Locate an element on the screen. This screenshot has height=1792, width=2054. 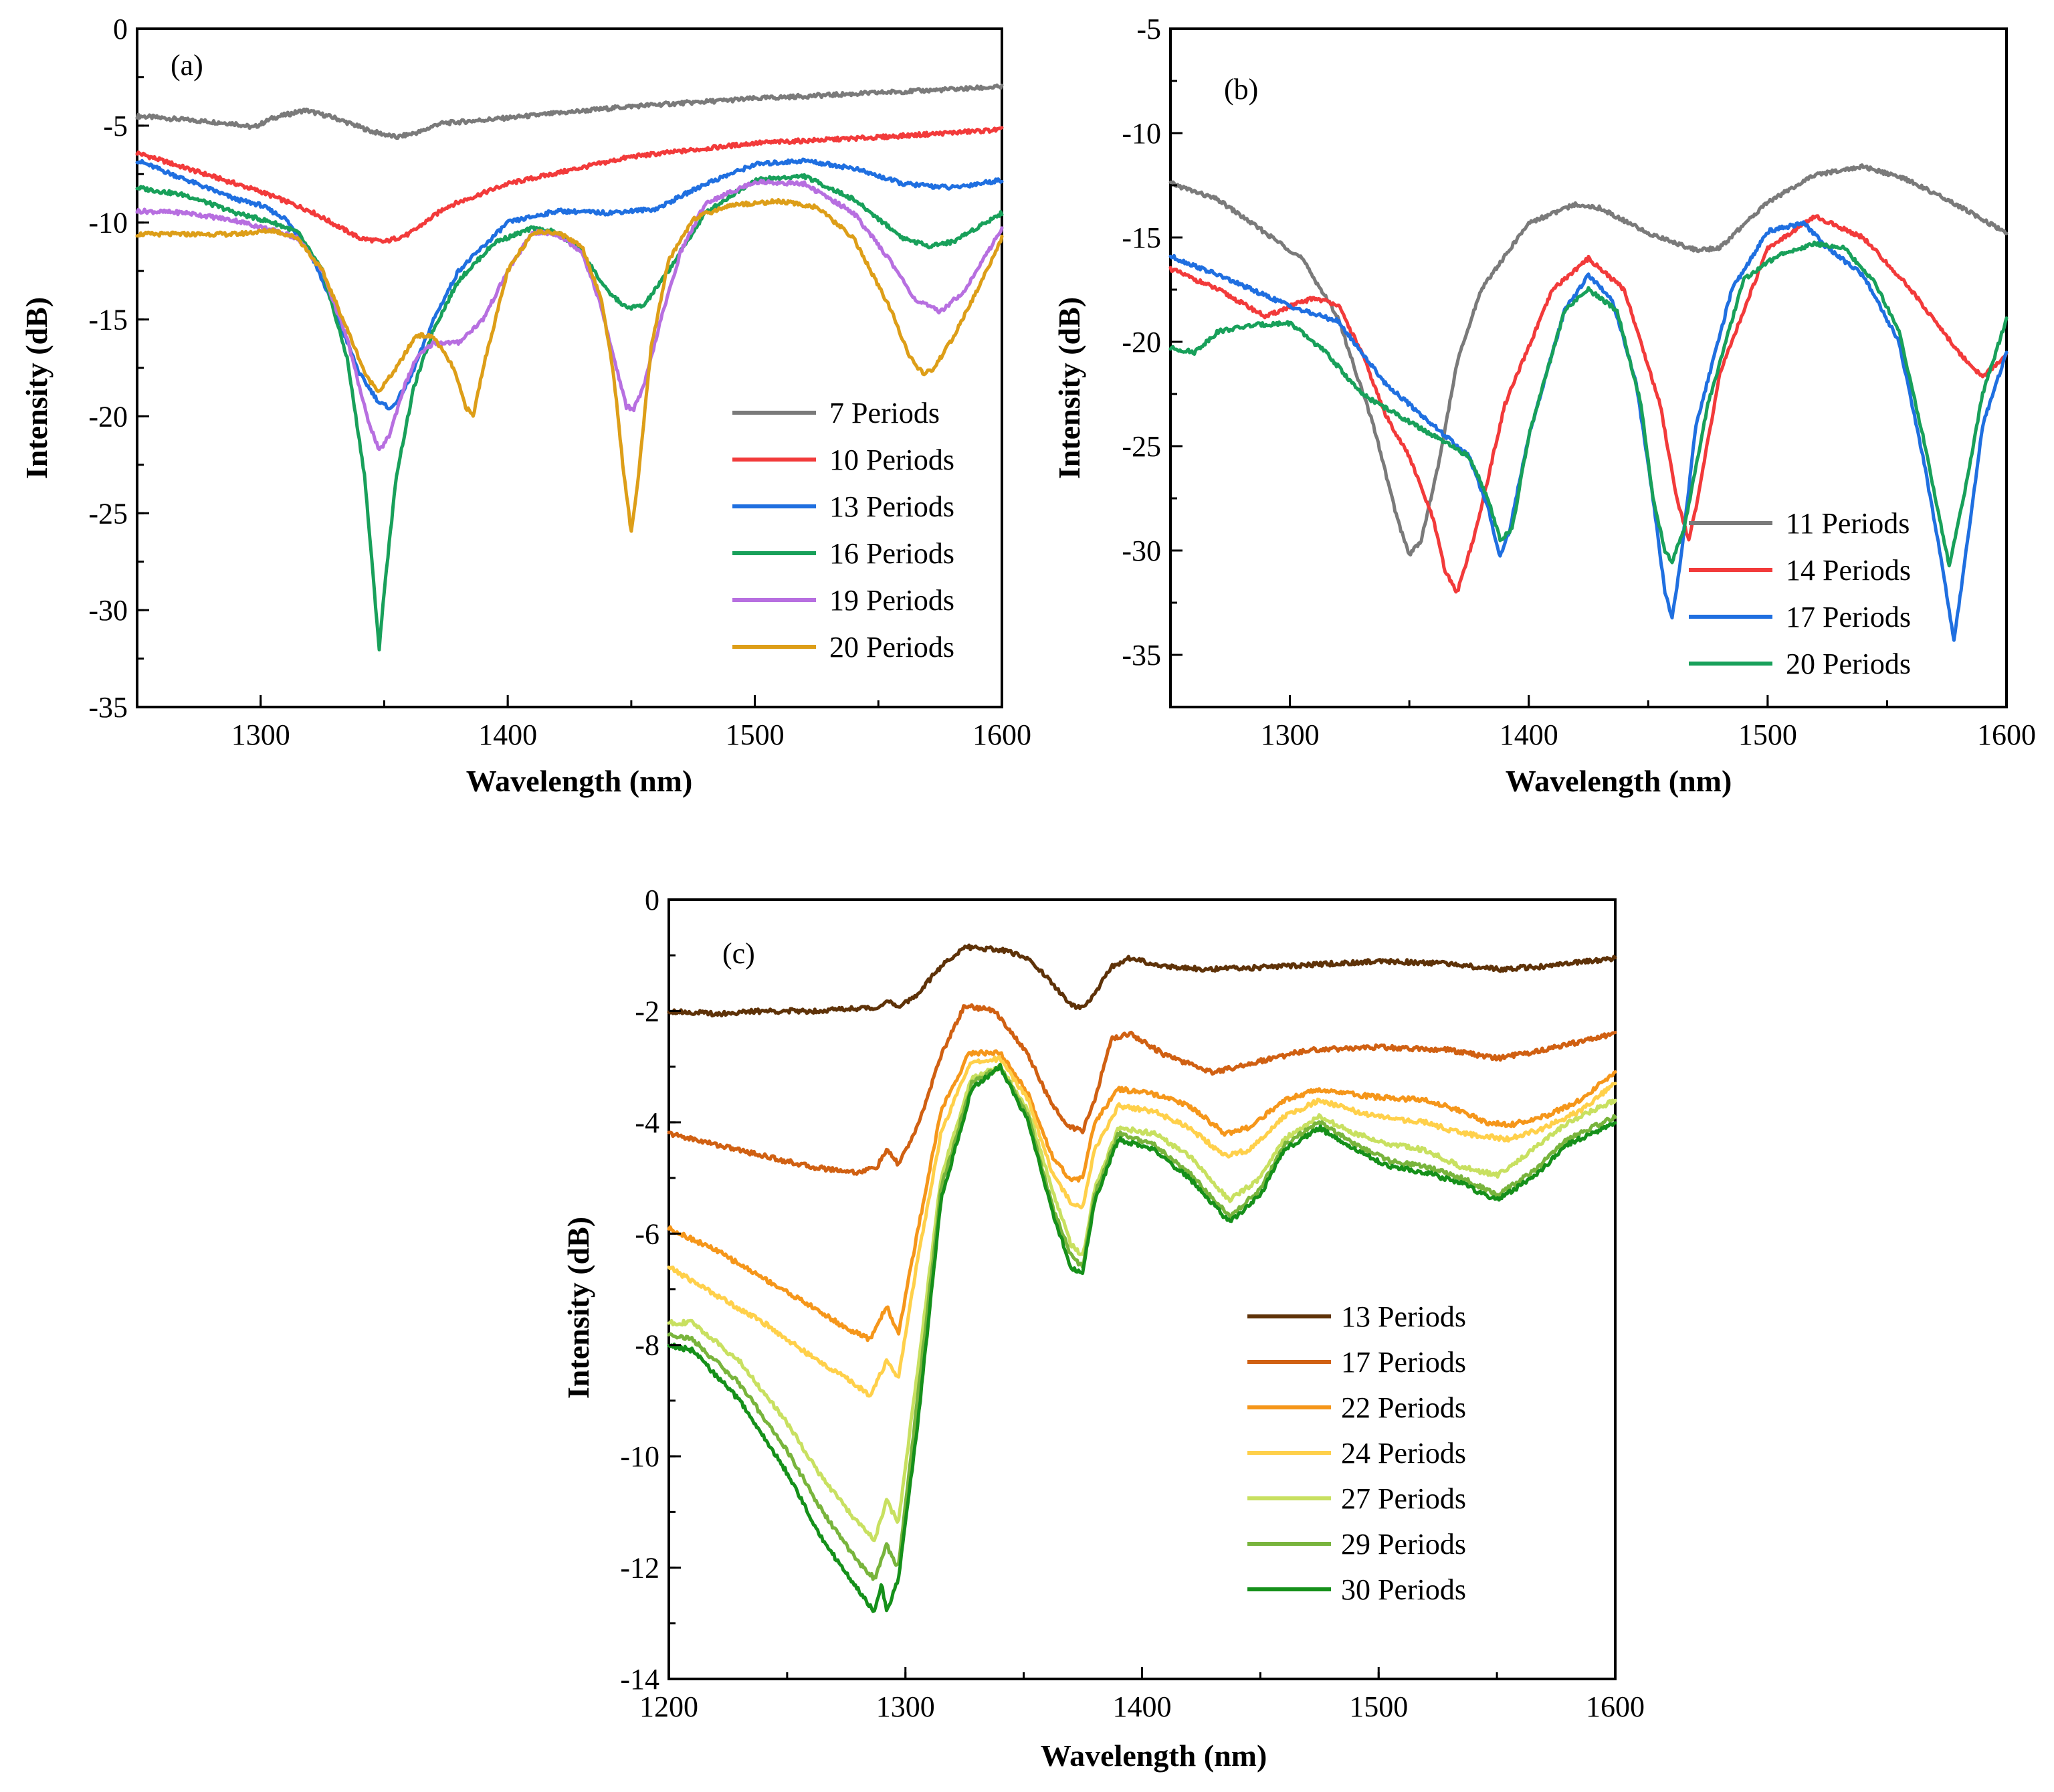
panel-c-x-tick-label: 1200 is located at coordinates (668, 1706).